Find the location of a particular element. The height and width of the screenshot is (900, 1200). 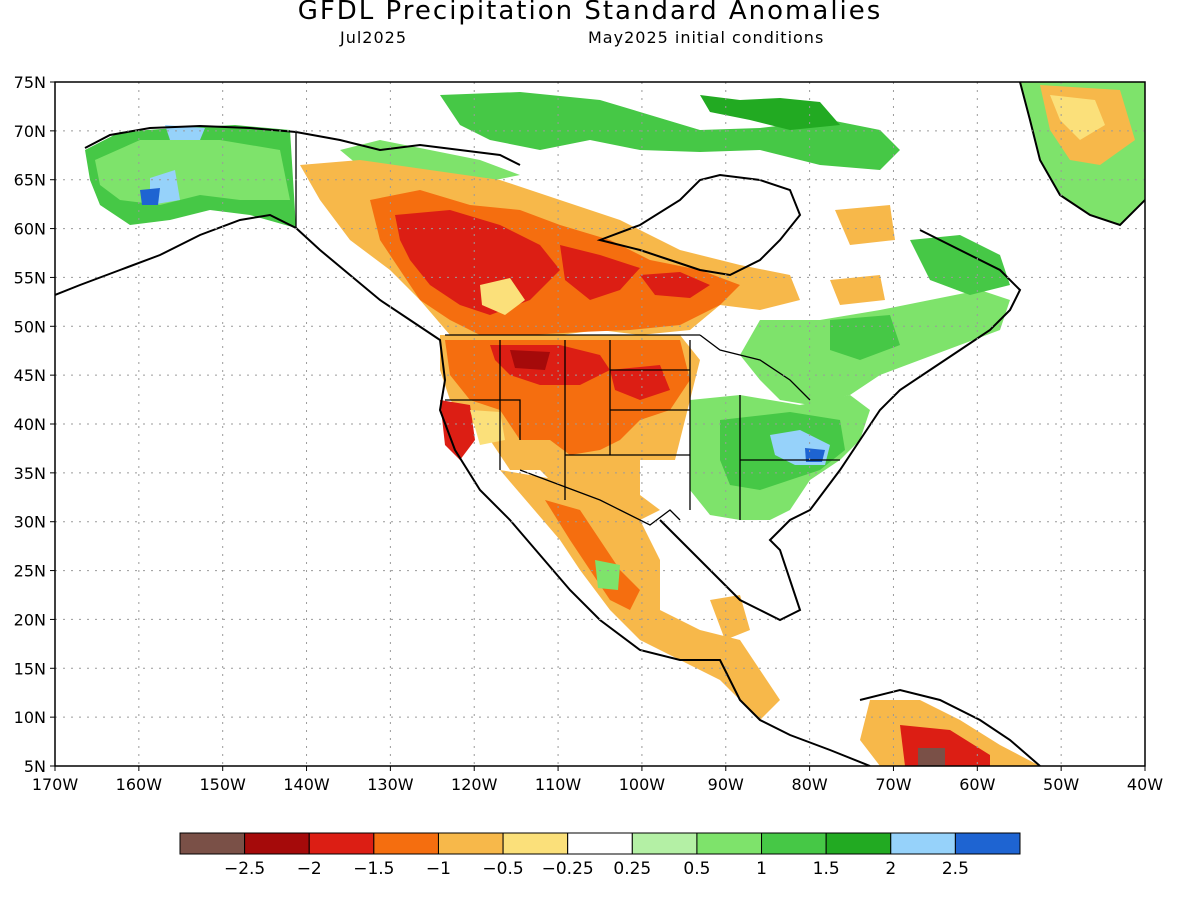

initial-conditions-label: May2025 initial conditions is located at coordinates (706, 37).